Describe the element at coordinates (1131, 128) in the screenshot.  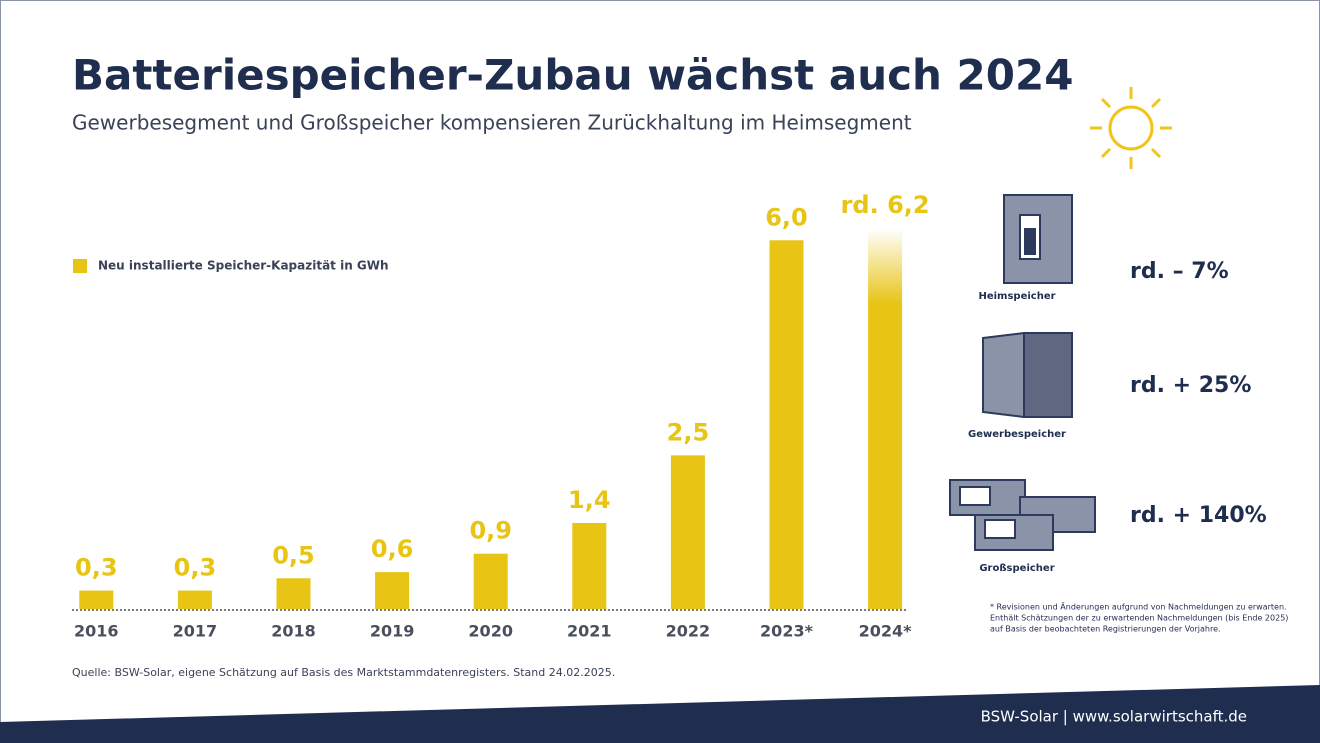
I see `sun-icon` at that location.